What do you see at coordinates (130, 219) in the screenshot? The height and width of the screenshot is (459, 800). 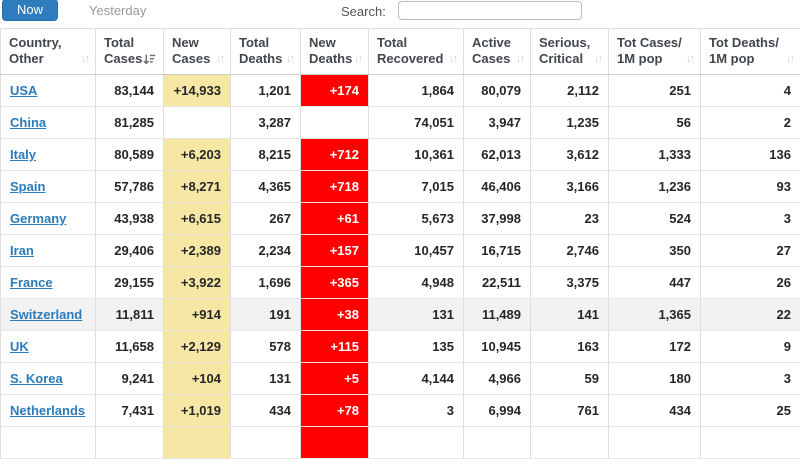 I see `total-cases-cell: 43,938` at bounding box center [130, 219].